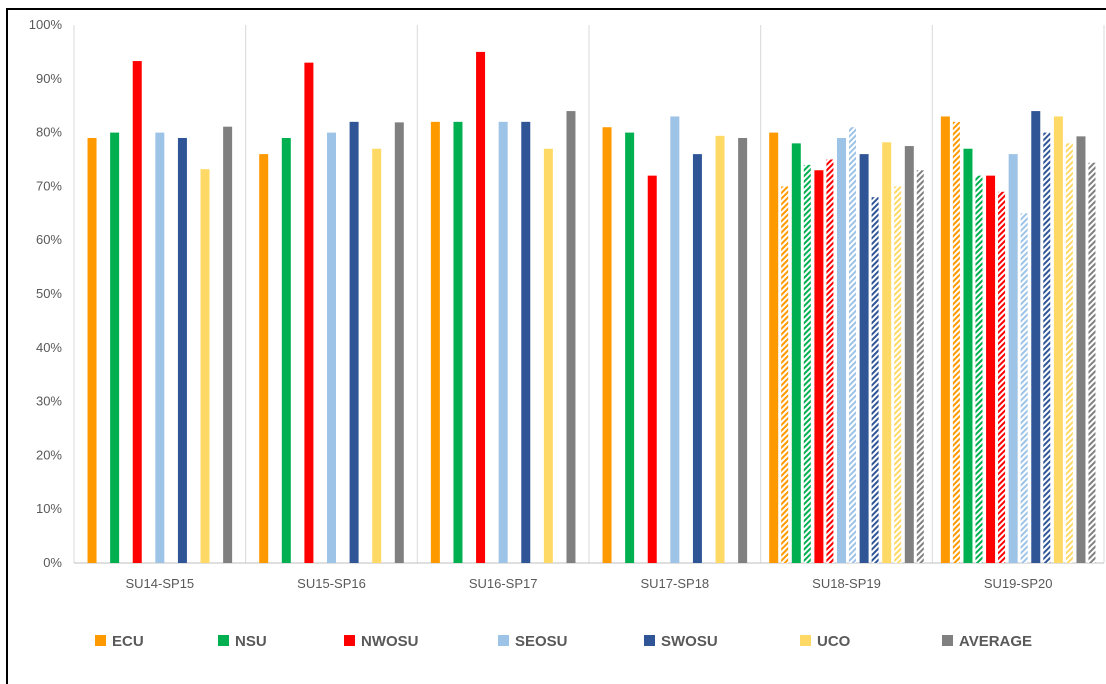  Describe the element at coordinates (1069, 353) in the screenshot. I see `hatched-bar-uco-su19-sp20` at that location.